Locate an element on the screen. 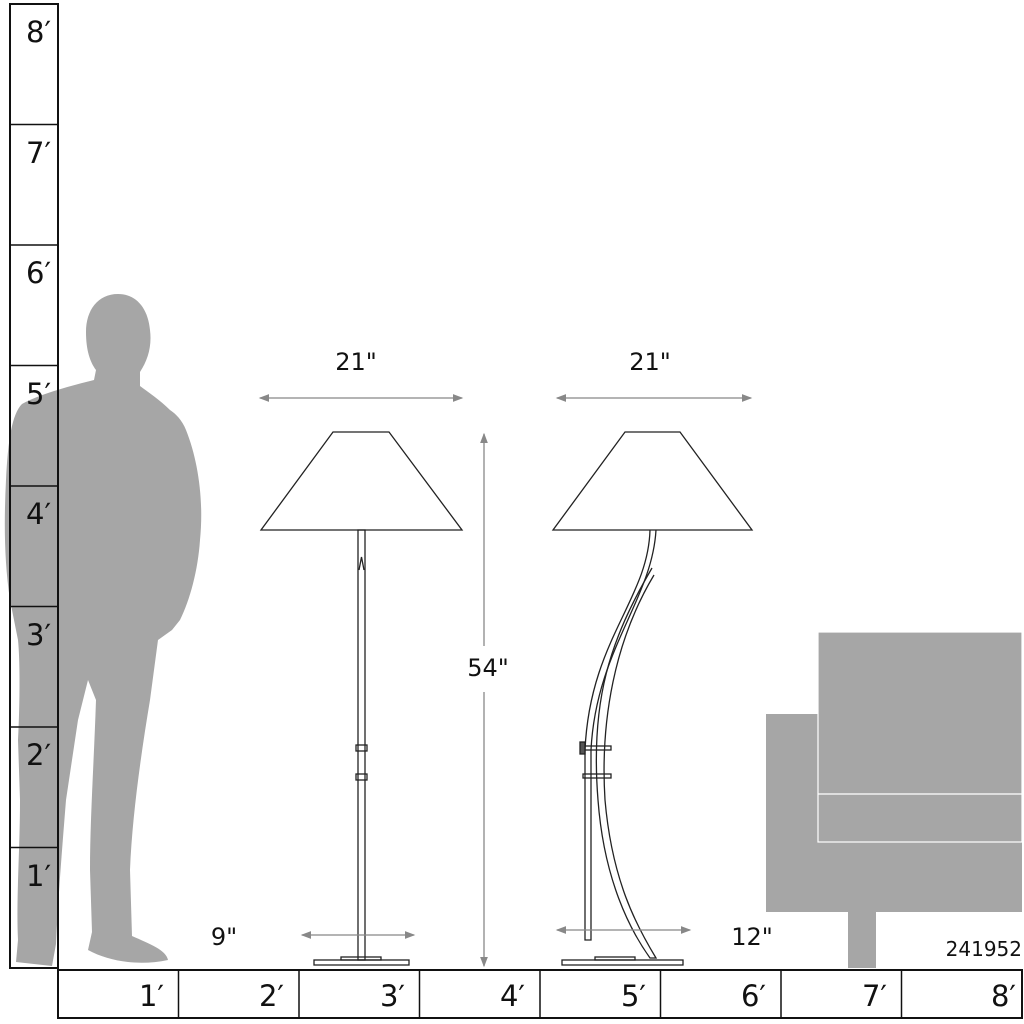 This screenshot has height=1024, width=1024. vruler-label-1: 1′ is located at coordinates (38, 876).